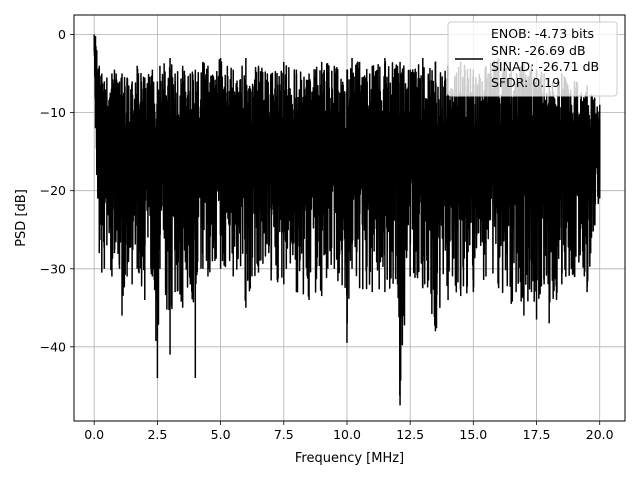 The height and width of the screenshot is (480, 640). I want to click on x-tick-label: 10.0, so click(347, 434).